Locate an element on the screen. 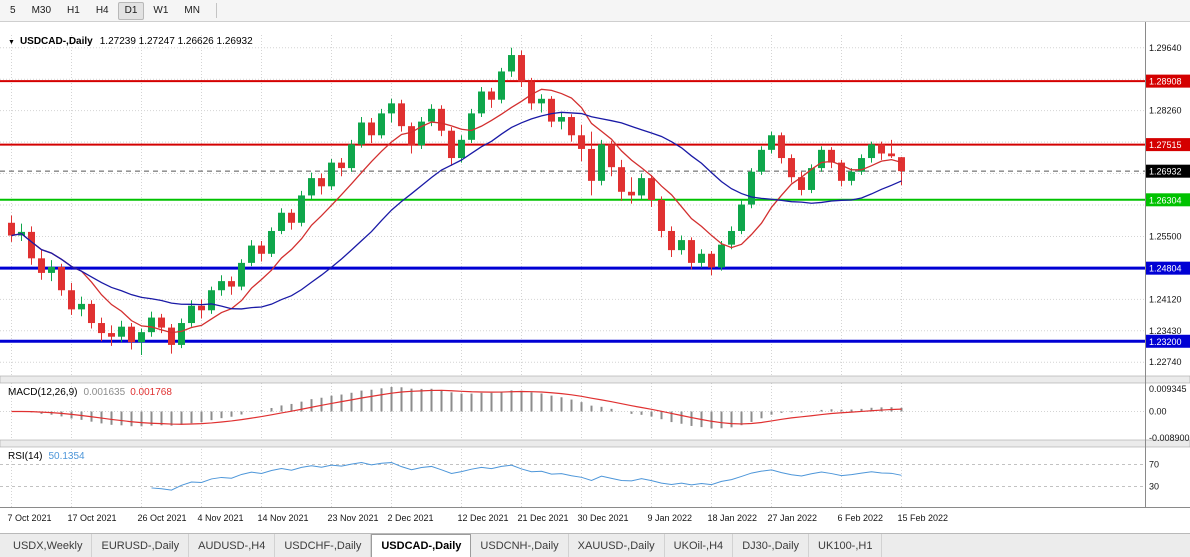  chart-tab-uk100-h1: UK100-,H1 is located at coordinates (846, 545).